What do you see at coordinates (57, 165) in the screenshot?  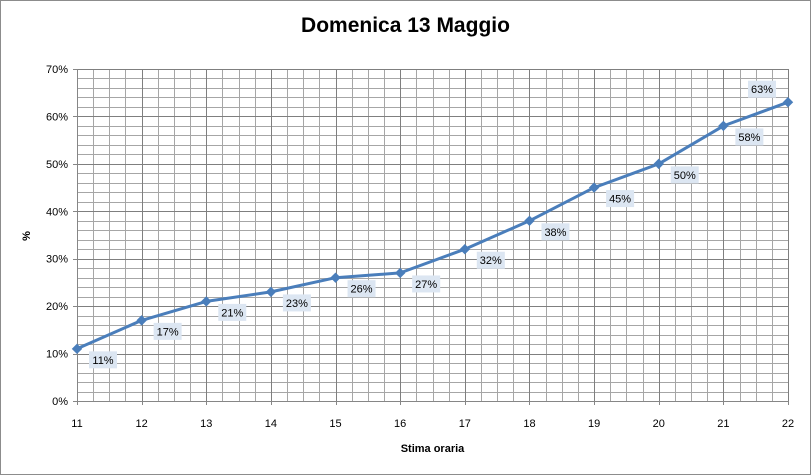 I see `y-tick-label: 50%` at bounding box center [57, 165].